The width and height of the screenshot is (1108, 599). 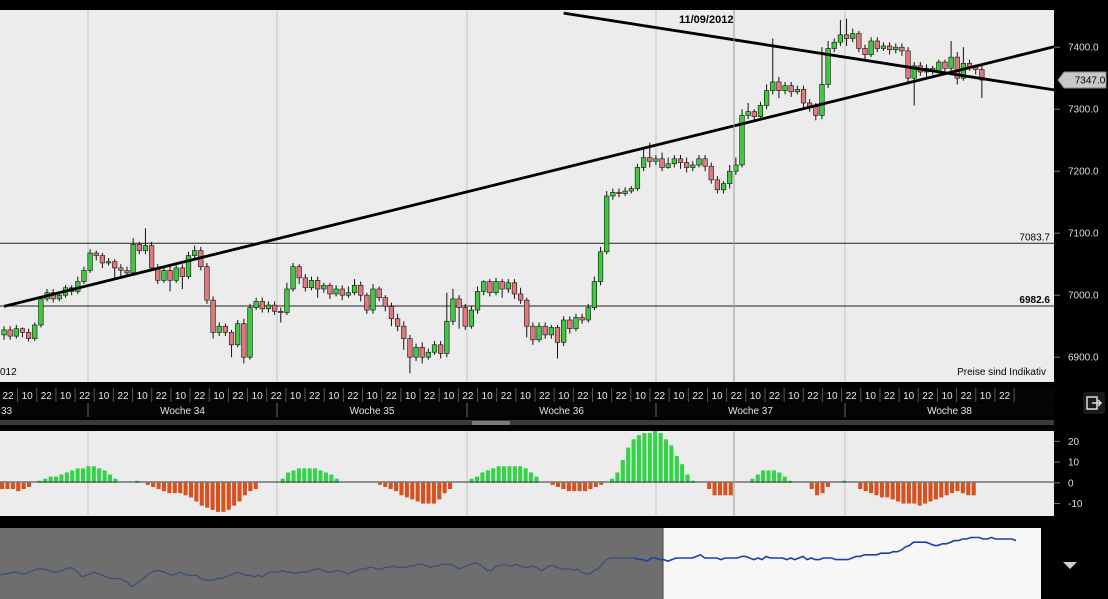 What do you see at coordinates (372, 411) in the screenshot?
I see `week-label: Woche 35` at bounding box center [372, 411].